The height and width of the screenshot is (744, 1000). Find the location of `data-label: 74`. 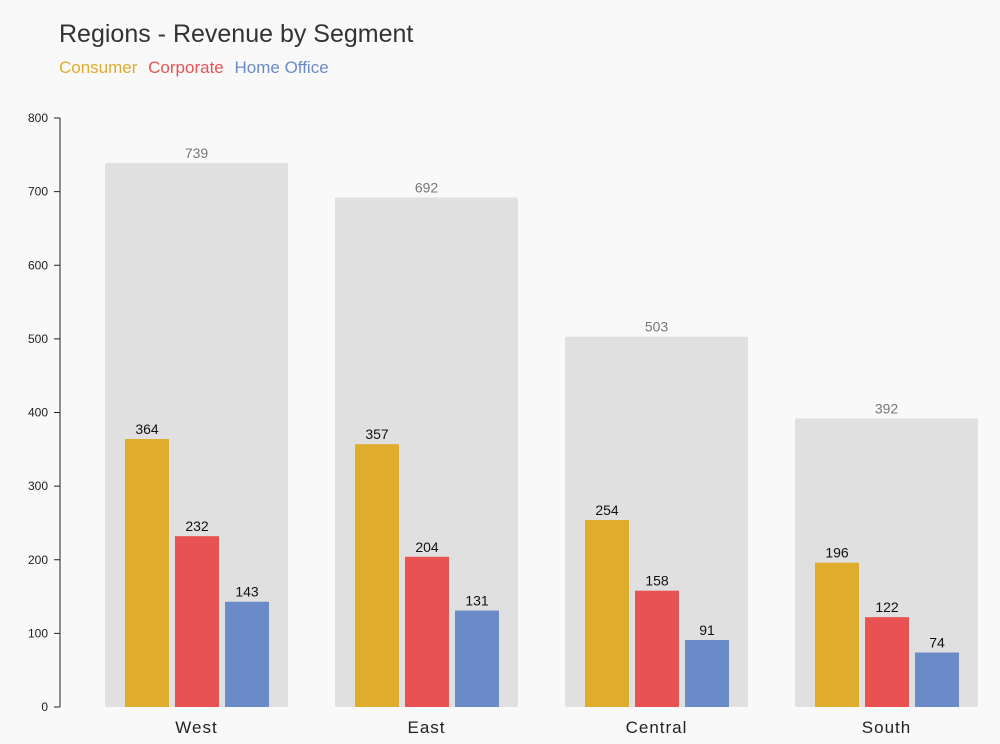

data-label: 74 is located at coordinates (937, 643).